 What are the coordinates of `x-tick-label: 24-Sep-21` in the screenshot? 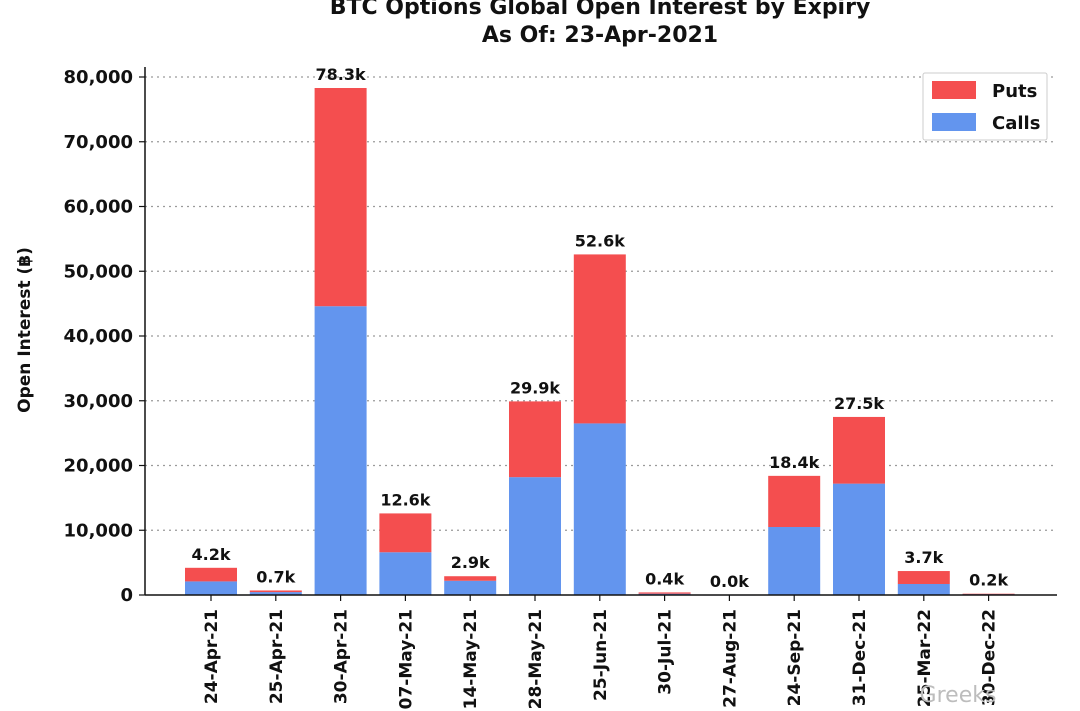 It's located at (795, 657).